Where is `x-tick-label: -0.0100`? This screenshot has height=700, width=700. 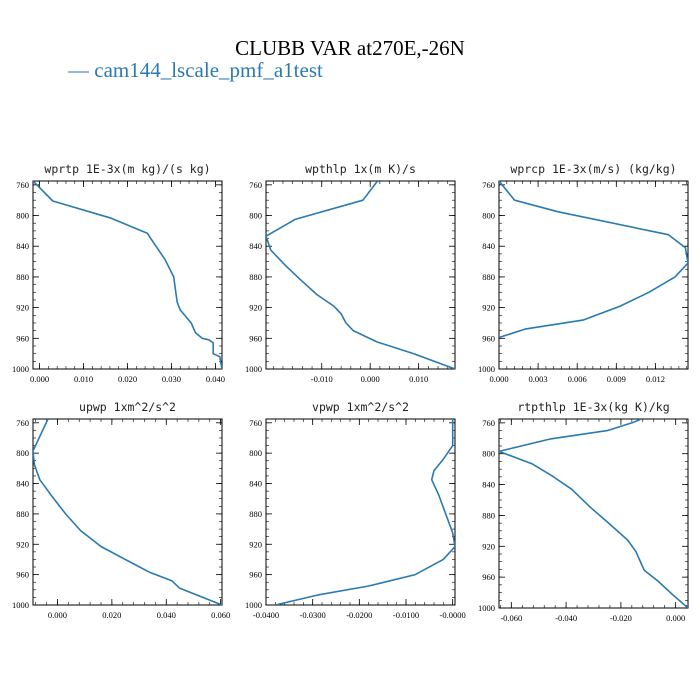 x-tick-label: -0.0100 is located at coordinates (406, 615).